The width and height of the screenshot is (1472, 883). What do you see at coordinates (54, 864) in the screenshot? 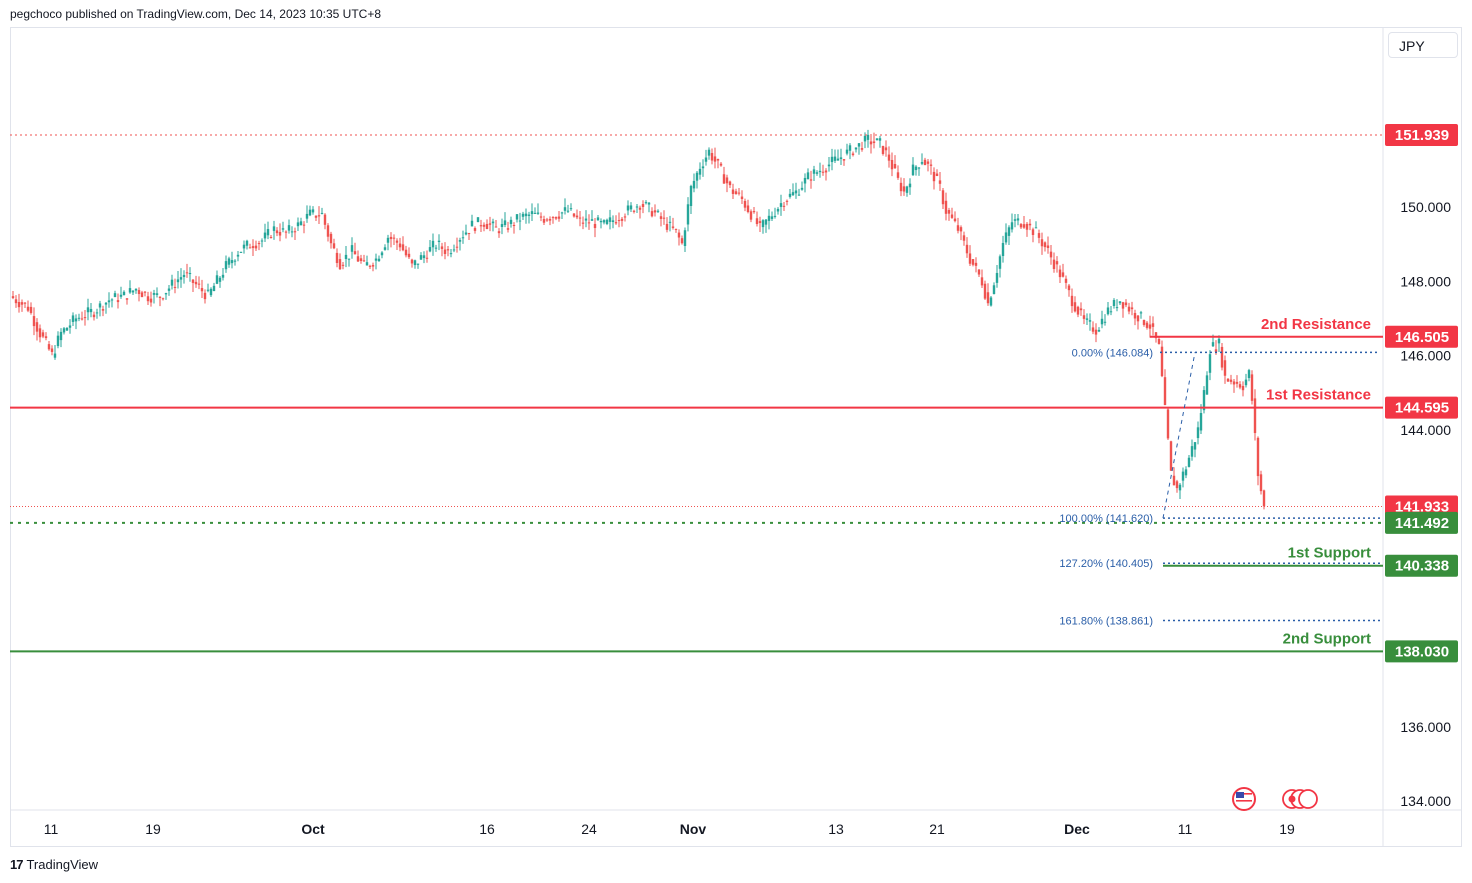
I see `footer: 17 TradingView` at bounding box center [54, 864].